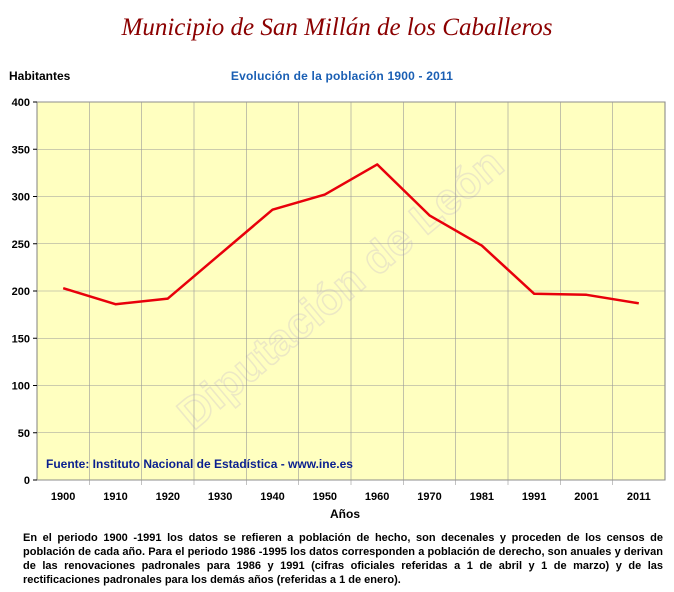 This screenshot has height=592, width=674. Describe the element at coordinates (482, 497) in the screenshot. I see `x-tick-label: 1981` at that location.